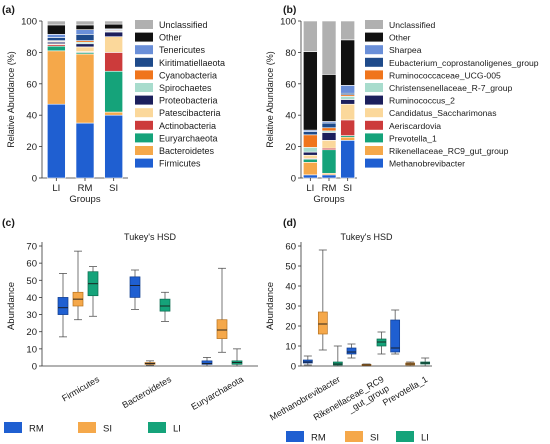 The width and height of the screenshot is (550, 444). I want to click on legend-label: LI, so click(425, 438).